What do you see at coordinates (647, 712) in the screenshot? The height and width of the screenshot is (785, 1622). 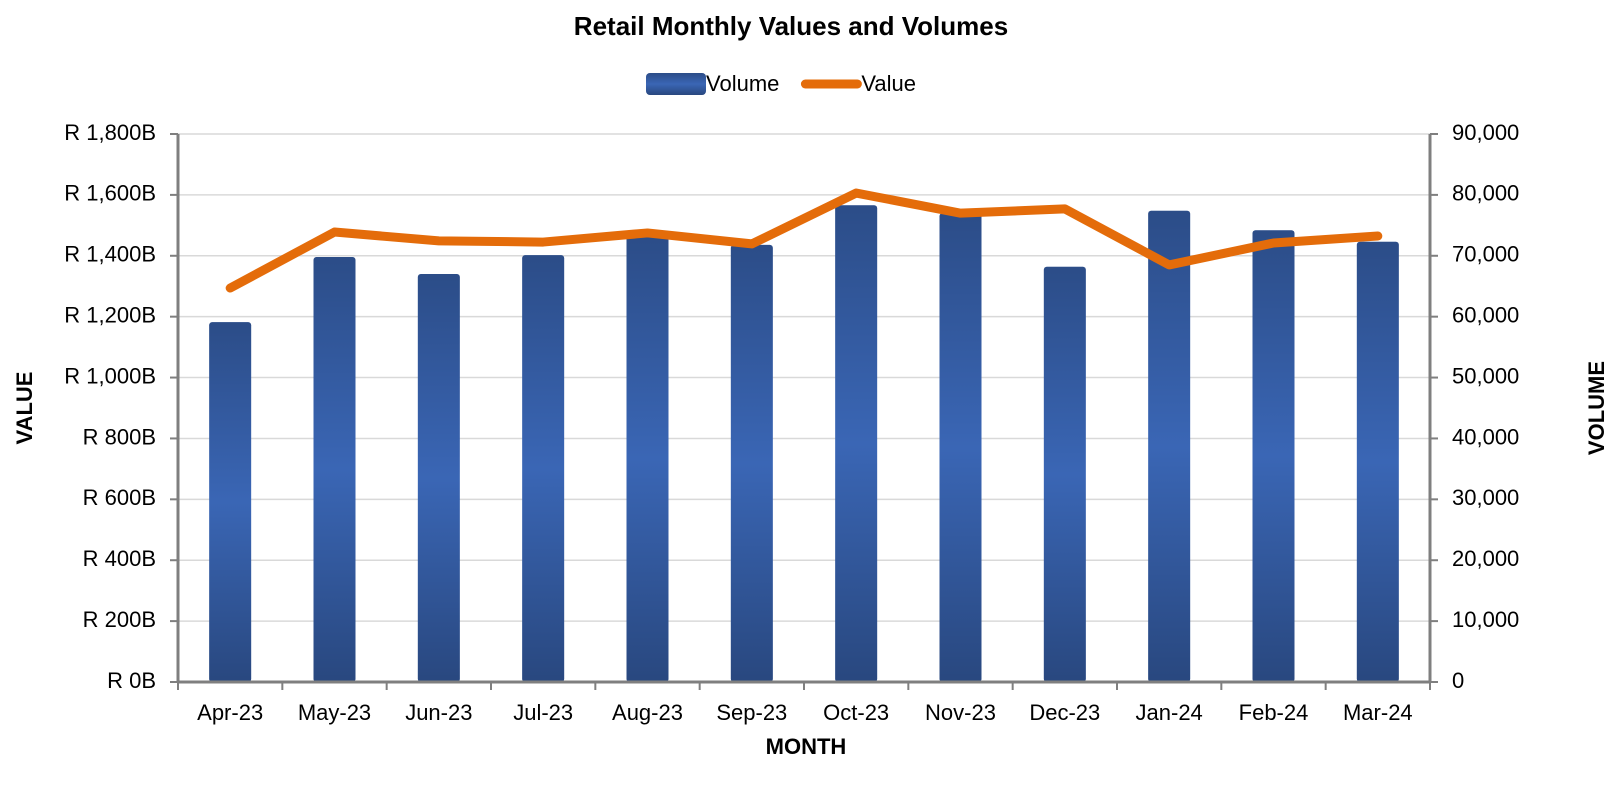 I see `x-tick-label: Aug-23` at bounding box center [647, 712].